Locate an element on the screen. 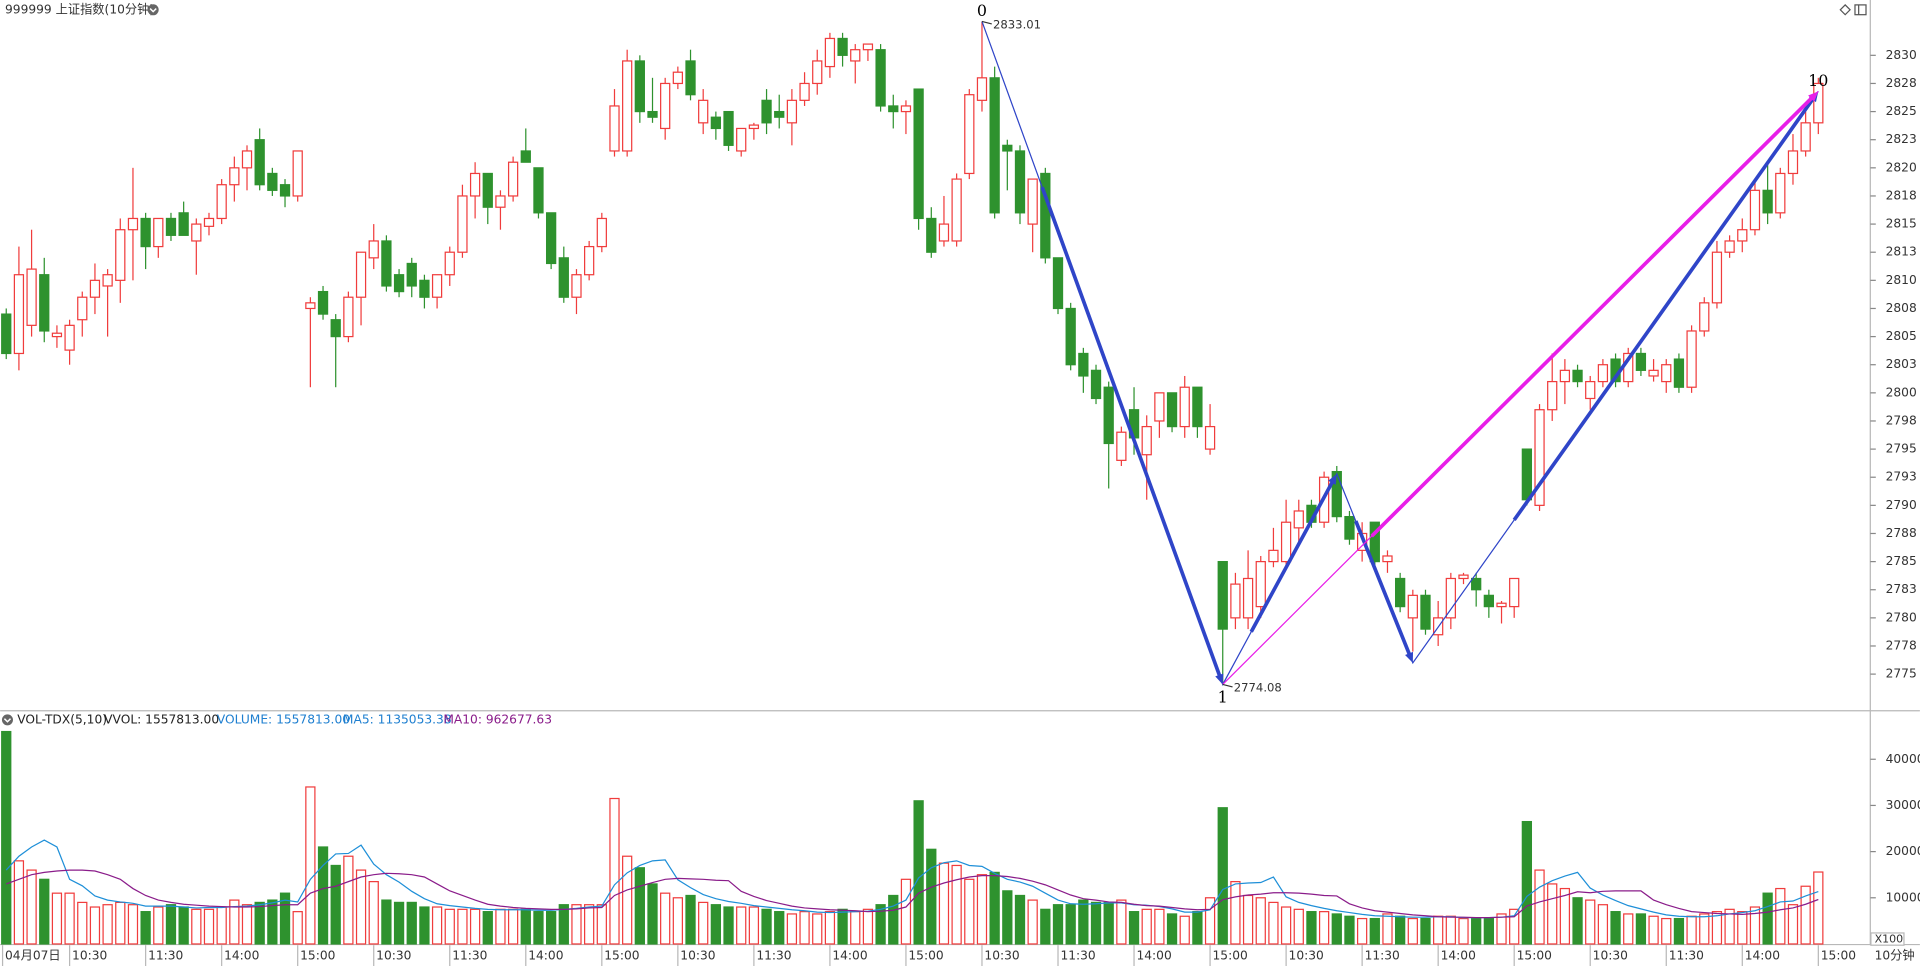  y-tick-label: 2785 is located at coordinates (1901, 561).